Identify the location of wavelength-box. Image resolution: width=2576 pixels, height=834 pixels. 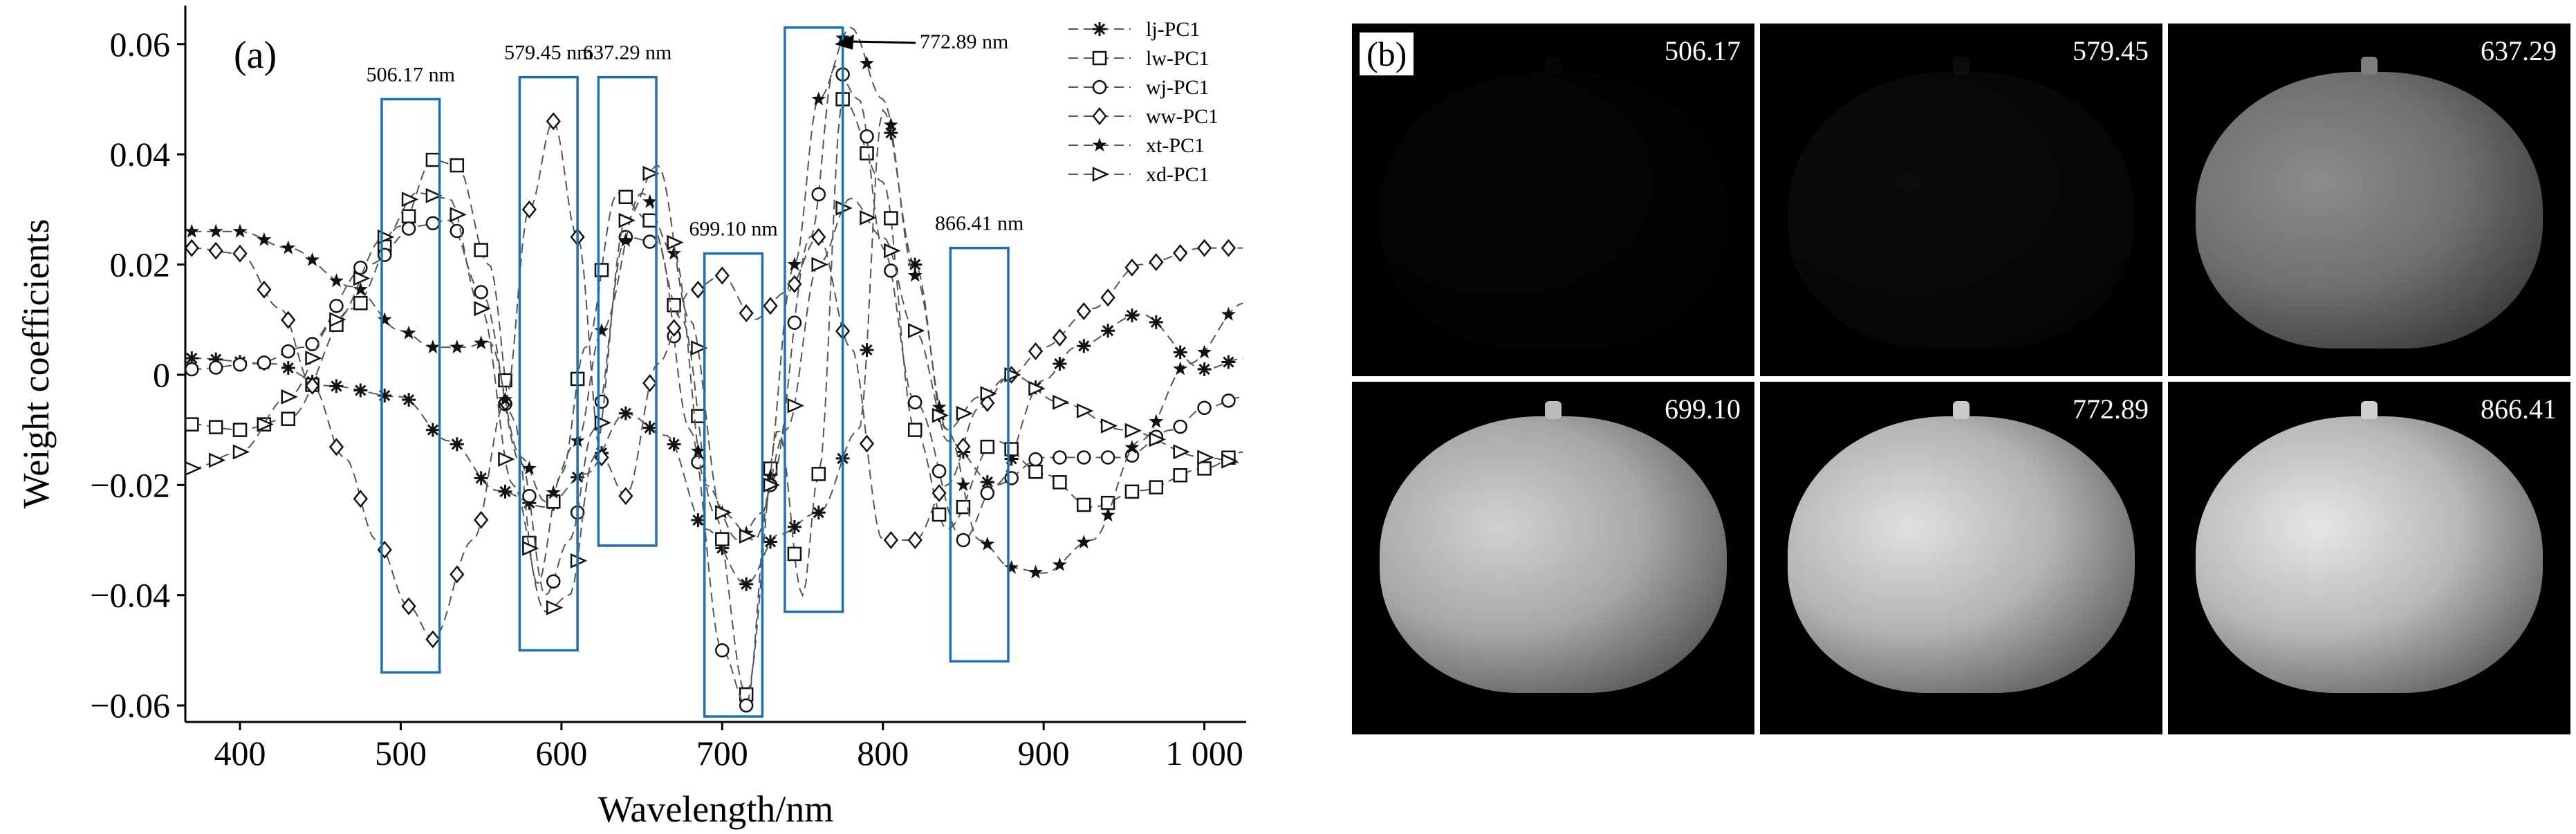
(734, 485).